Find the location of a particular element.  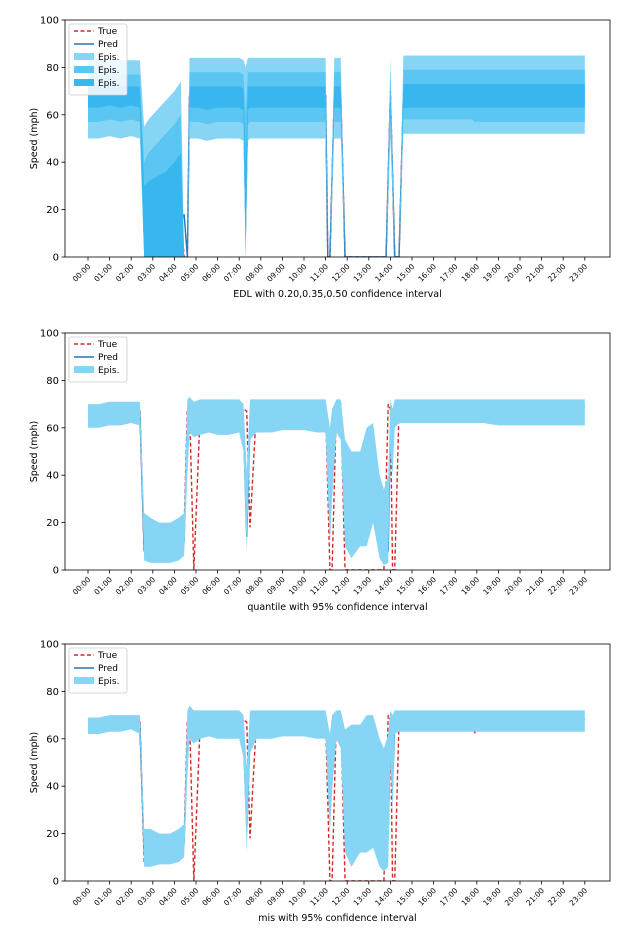

y-tick-label: 0 is located at coordinates (56, 882).